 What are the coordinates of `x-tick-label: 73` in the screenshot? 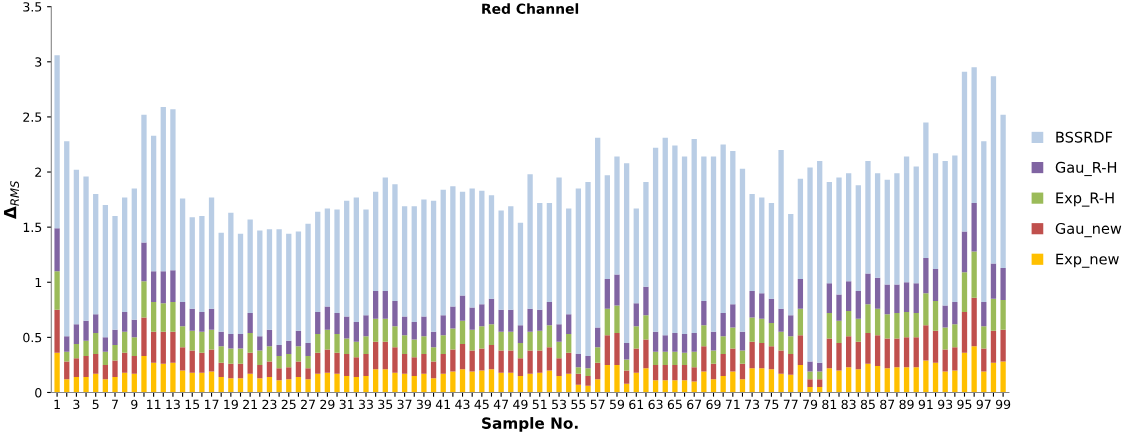 It's located at (752, 404).